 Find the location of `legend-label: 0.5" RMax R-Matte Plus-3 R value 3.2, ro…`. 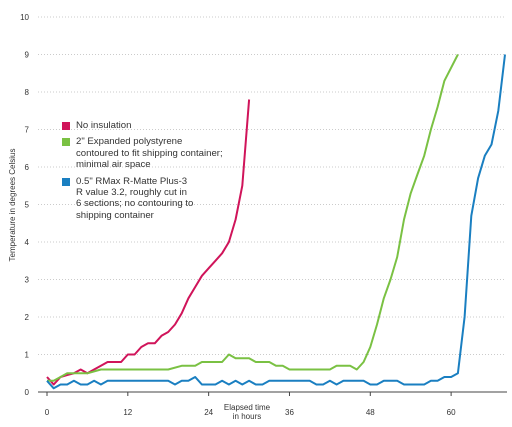

legend-label: 0.5" RMax R-Matte Plus-3 R value 3.2, ro… is located at coordinates (135, 198).